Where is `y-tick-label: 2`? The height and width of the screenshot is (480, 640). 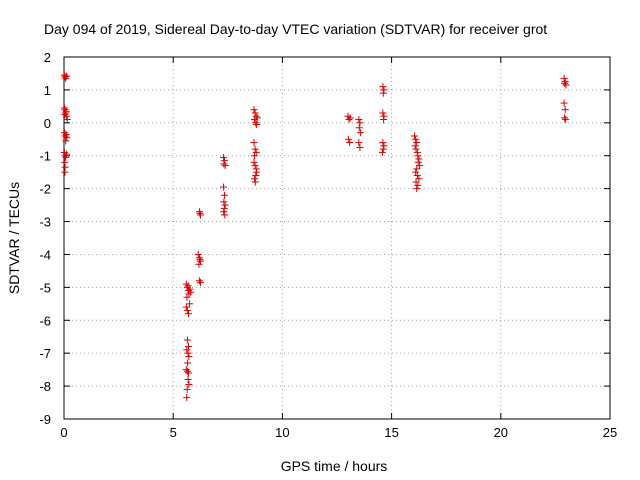
y-tick-label: 2 is located at coordinates (47, 57).